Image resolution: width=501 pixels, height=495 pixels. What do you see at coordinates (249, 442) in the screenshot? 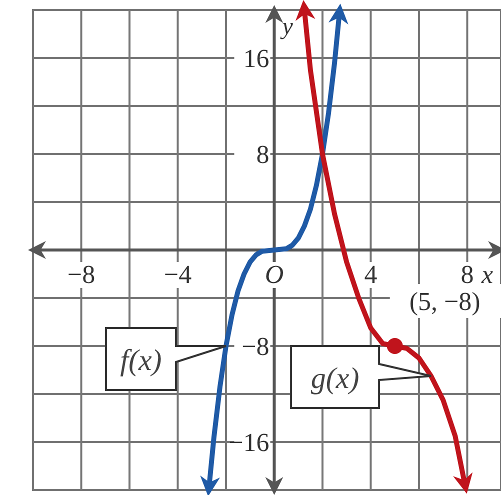
I see `y-tick-label: −16` at bounding box center [249, 442].